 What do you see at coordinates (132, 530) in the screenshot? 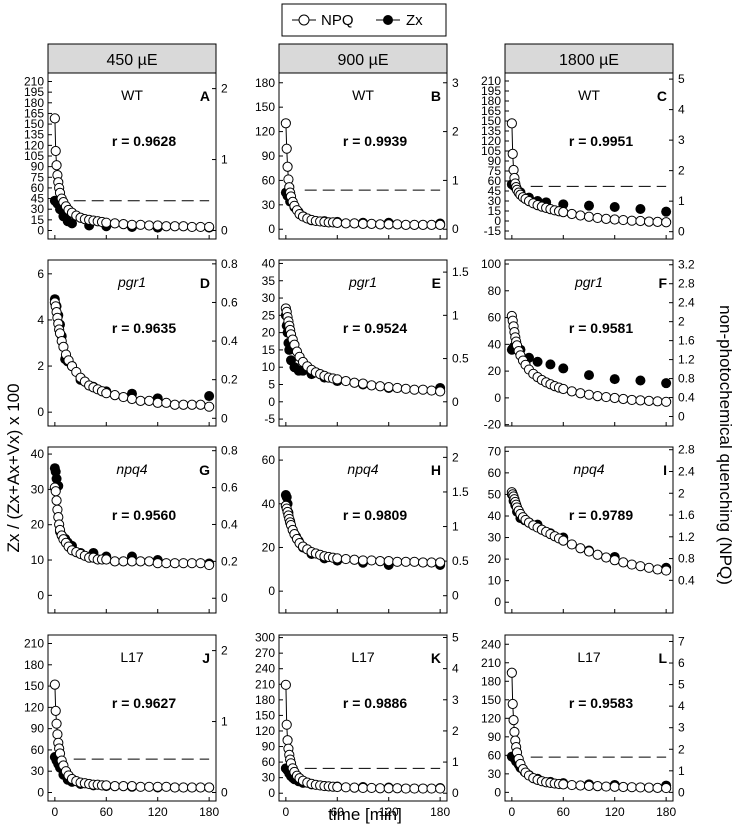
I see `panel-frame-g` at bounding box center [132, 530].